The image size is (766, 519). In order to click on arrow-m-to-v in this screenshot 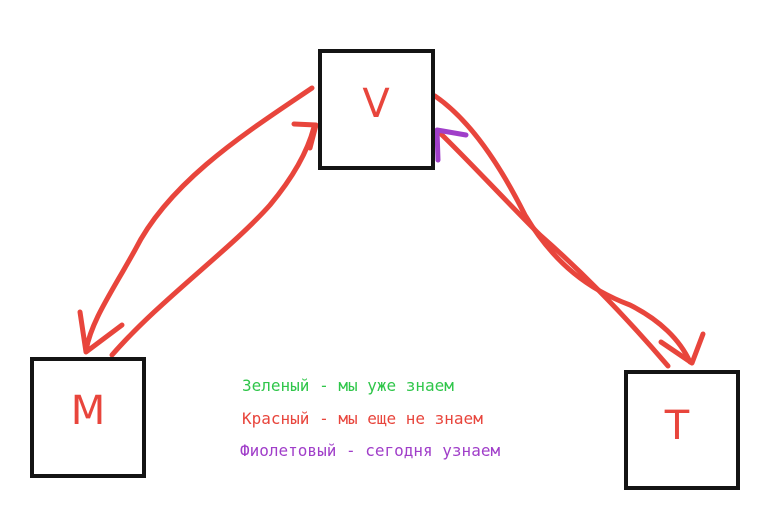, I will do `click(213, 241)`.